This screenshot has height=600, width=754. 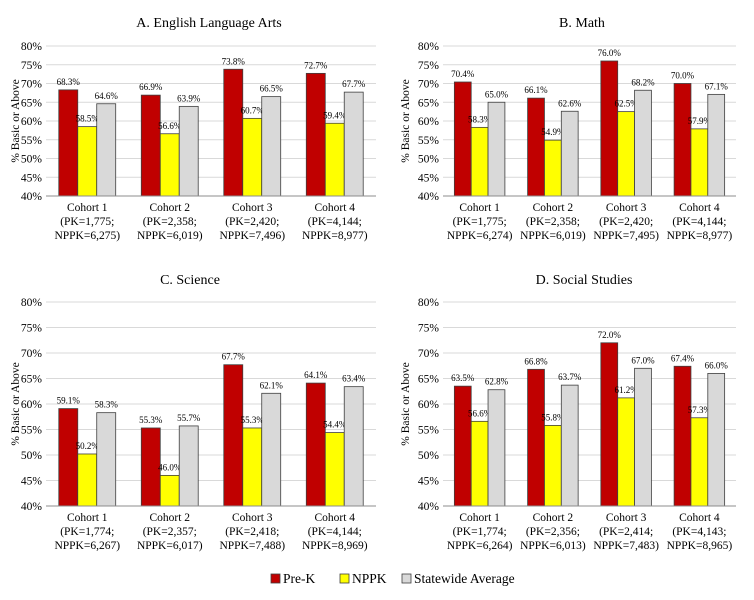 What do you see at coordinates (252, 236) in the screenshot?
I see `x-category-label: NPPK=7,496)` at bounding box center [252, 236].